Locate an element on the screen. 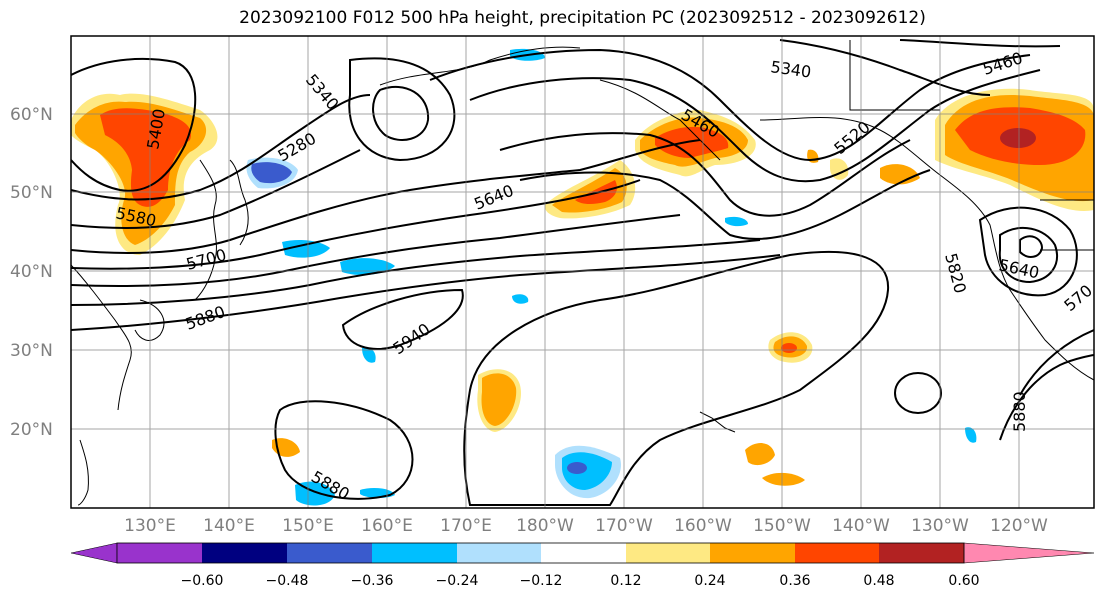 This screenshot has width=1105, height=601. lon-label-150e: 150°E is located at coordinates (308, 526).